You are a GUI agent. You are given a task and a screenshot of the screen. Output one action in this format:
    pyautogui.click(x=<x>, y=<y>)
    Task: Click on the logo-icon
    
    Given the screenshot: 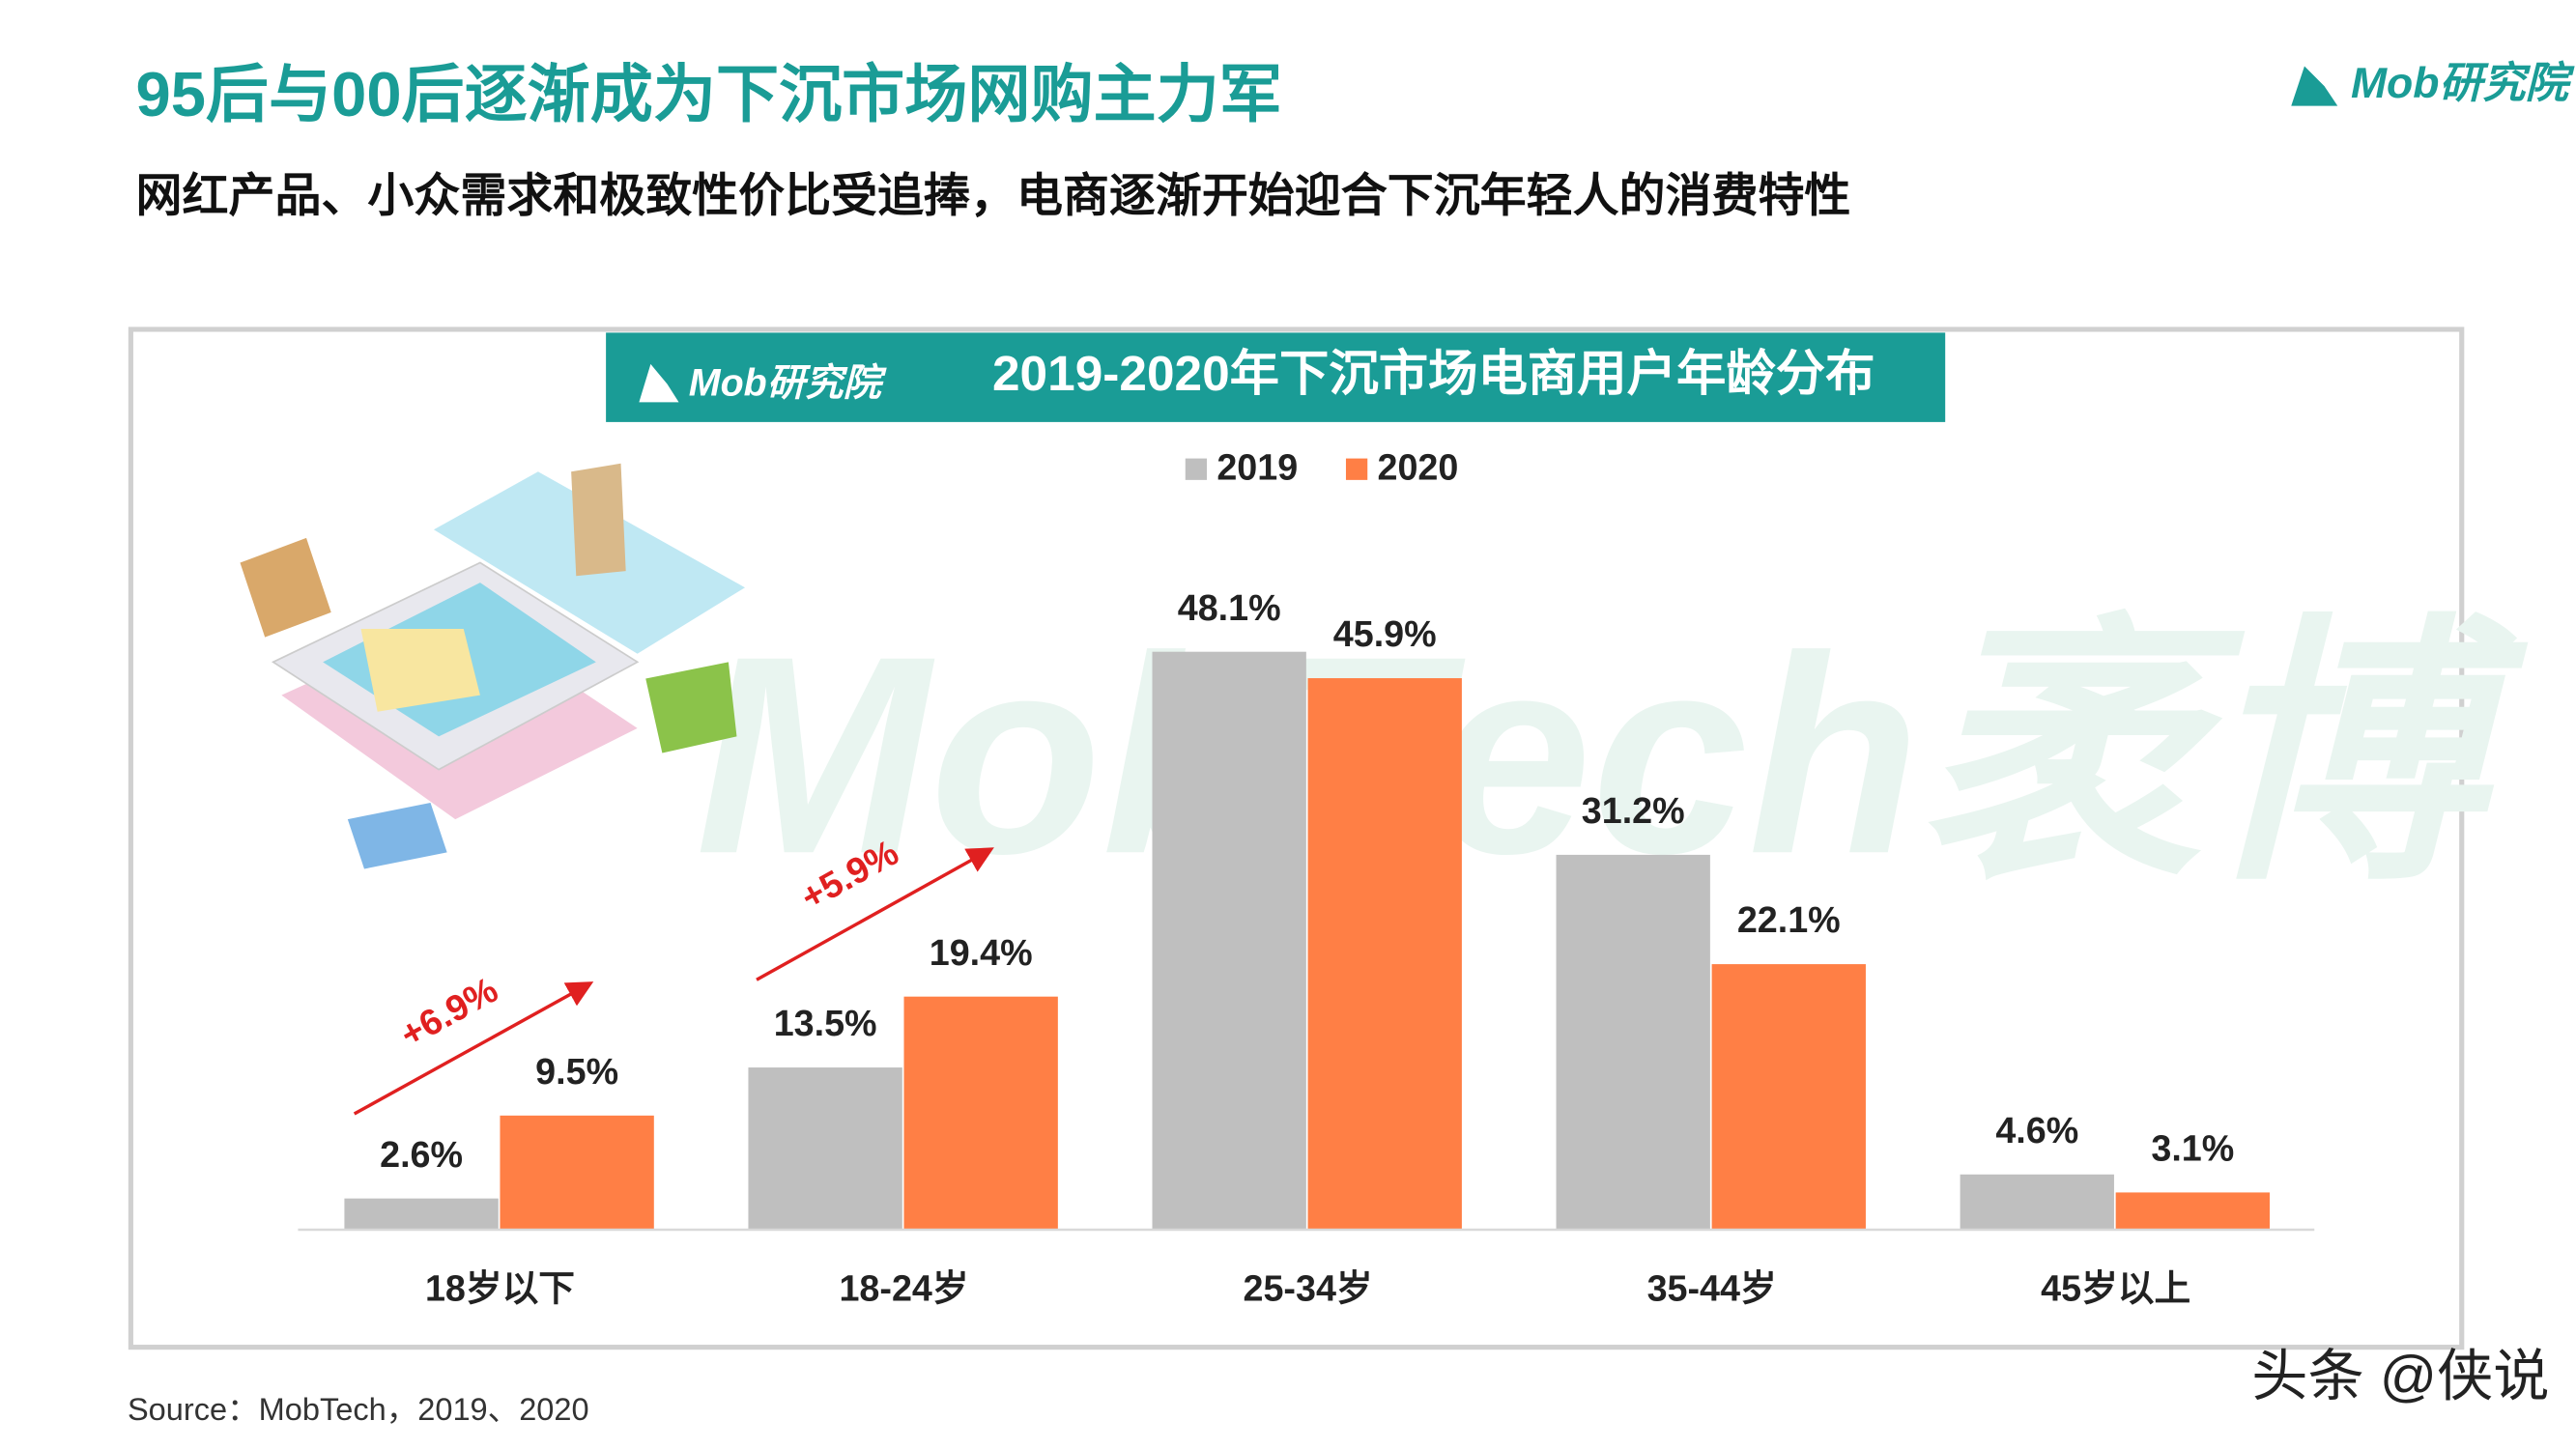 What is the action you would take?
    pyautogui.click(x=2315, y=86)
    